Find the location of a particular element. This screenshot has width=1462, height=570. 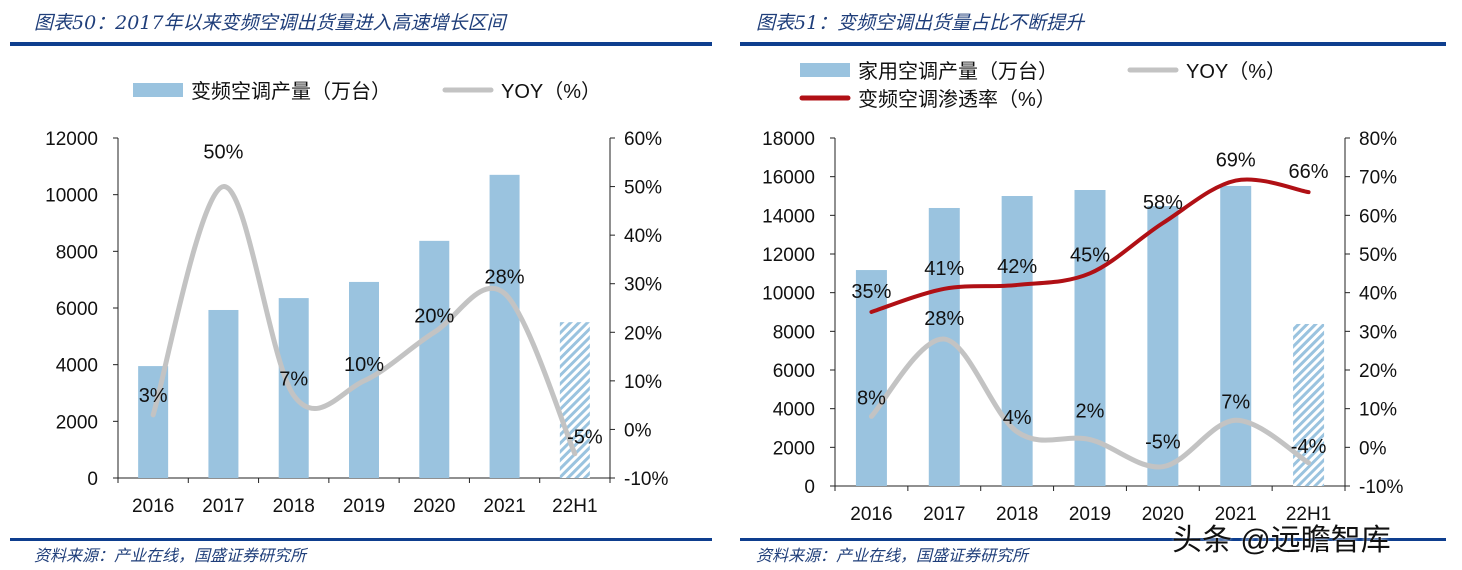

left-tick-label: 14000 is located at coordinates (788, 216).